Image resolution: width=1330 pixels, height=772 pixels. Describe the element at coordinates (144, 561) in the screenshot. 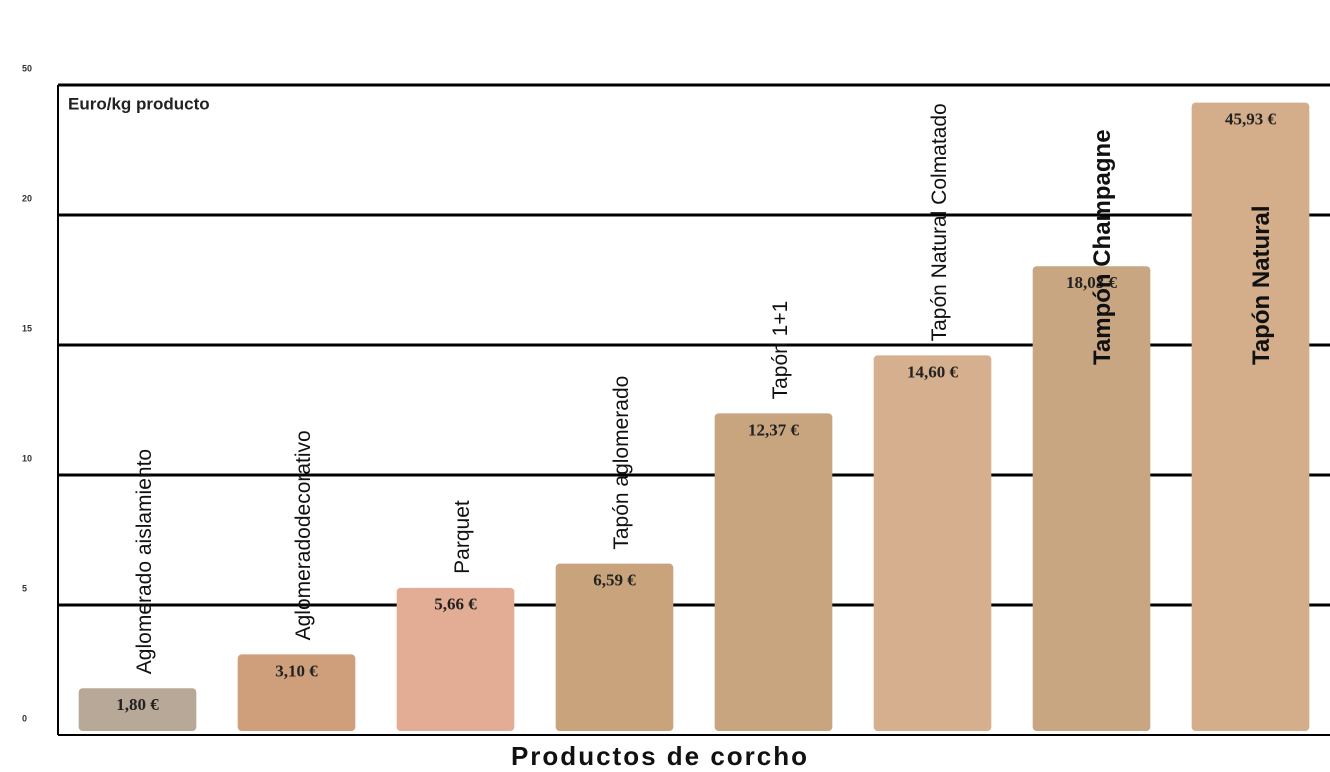

I see `category-label: Aglomerado aislamiento` at that location.